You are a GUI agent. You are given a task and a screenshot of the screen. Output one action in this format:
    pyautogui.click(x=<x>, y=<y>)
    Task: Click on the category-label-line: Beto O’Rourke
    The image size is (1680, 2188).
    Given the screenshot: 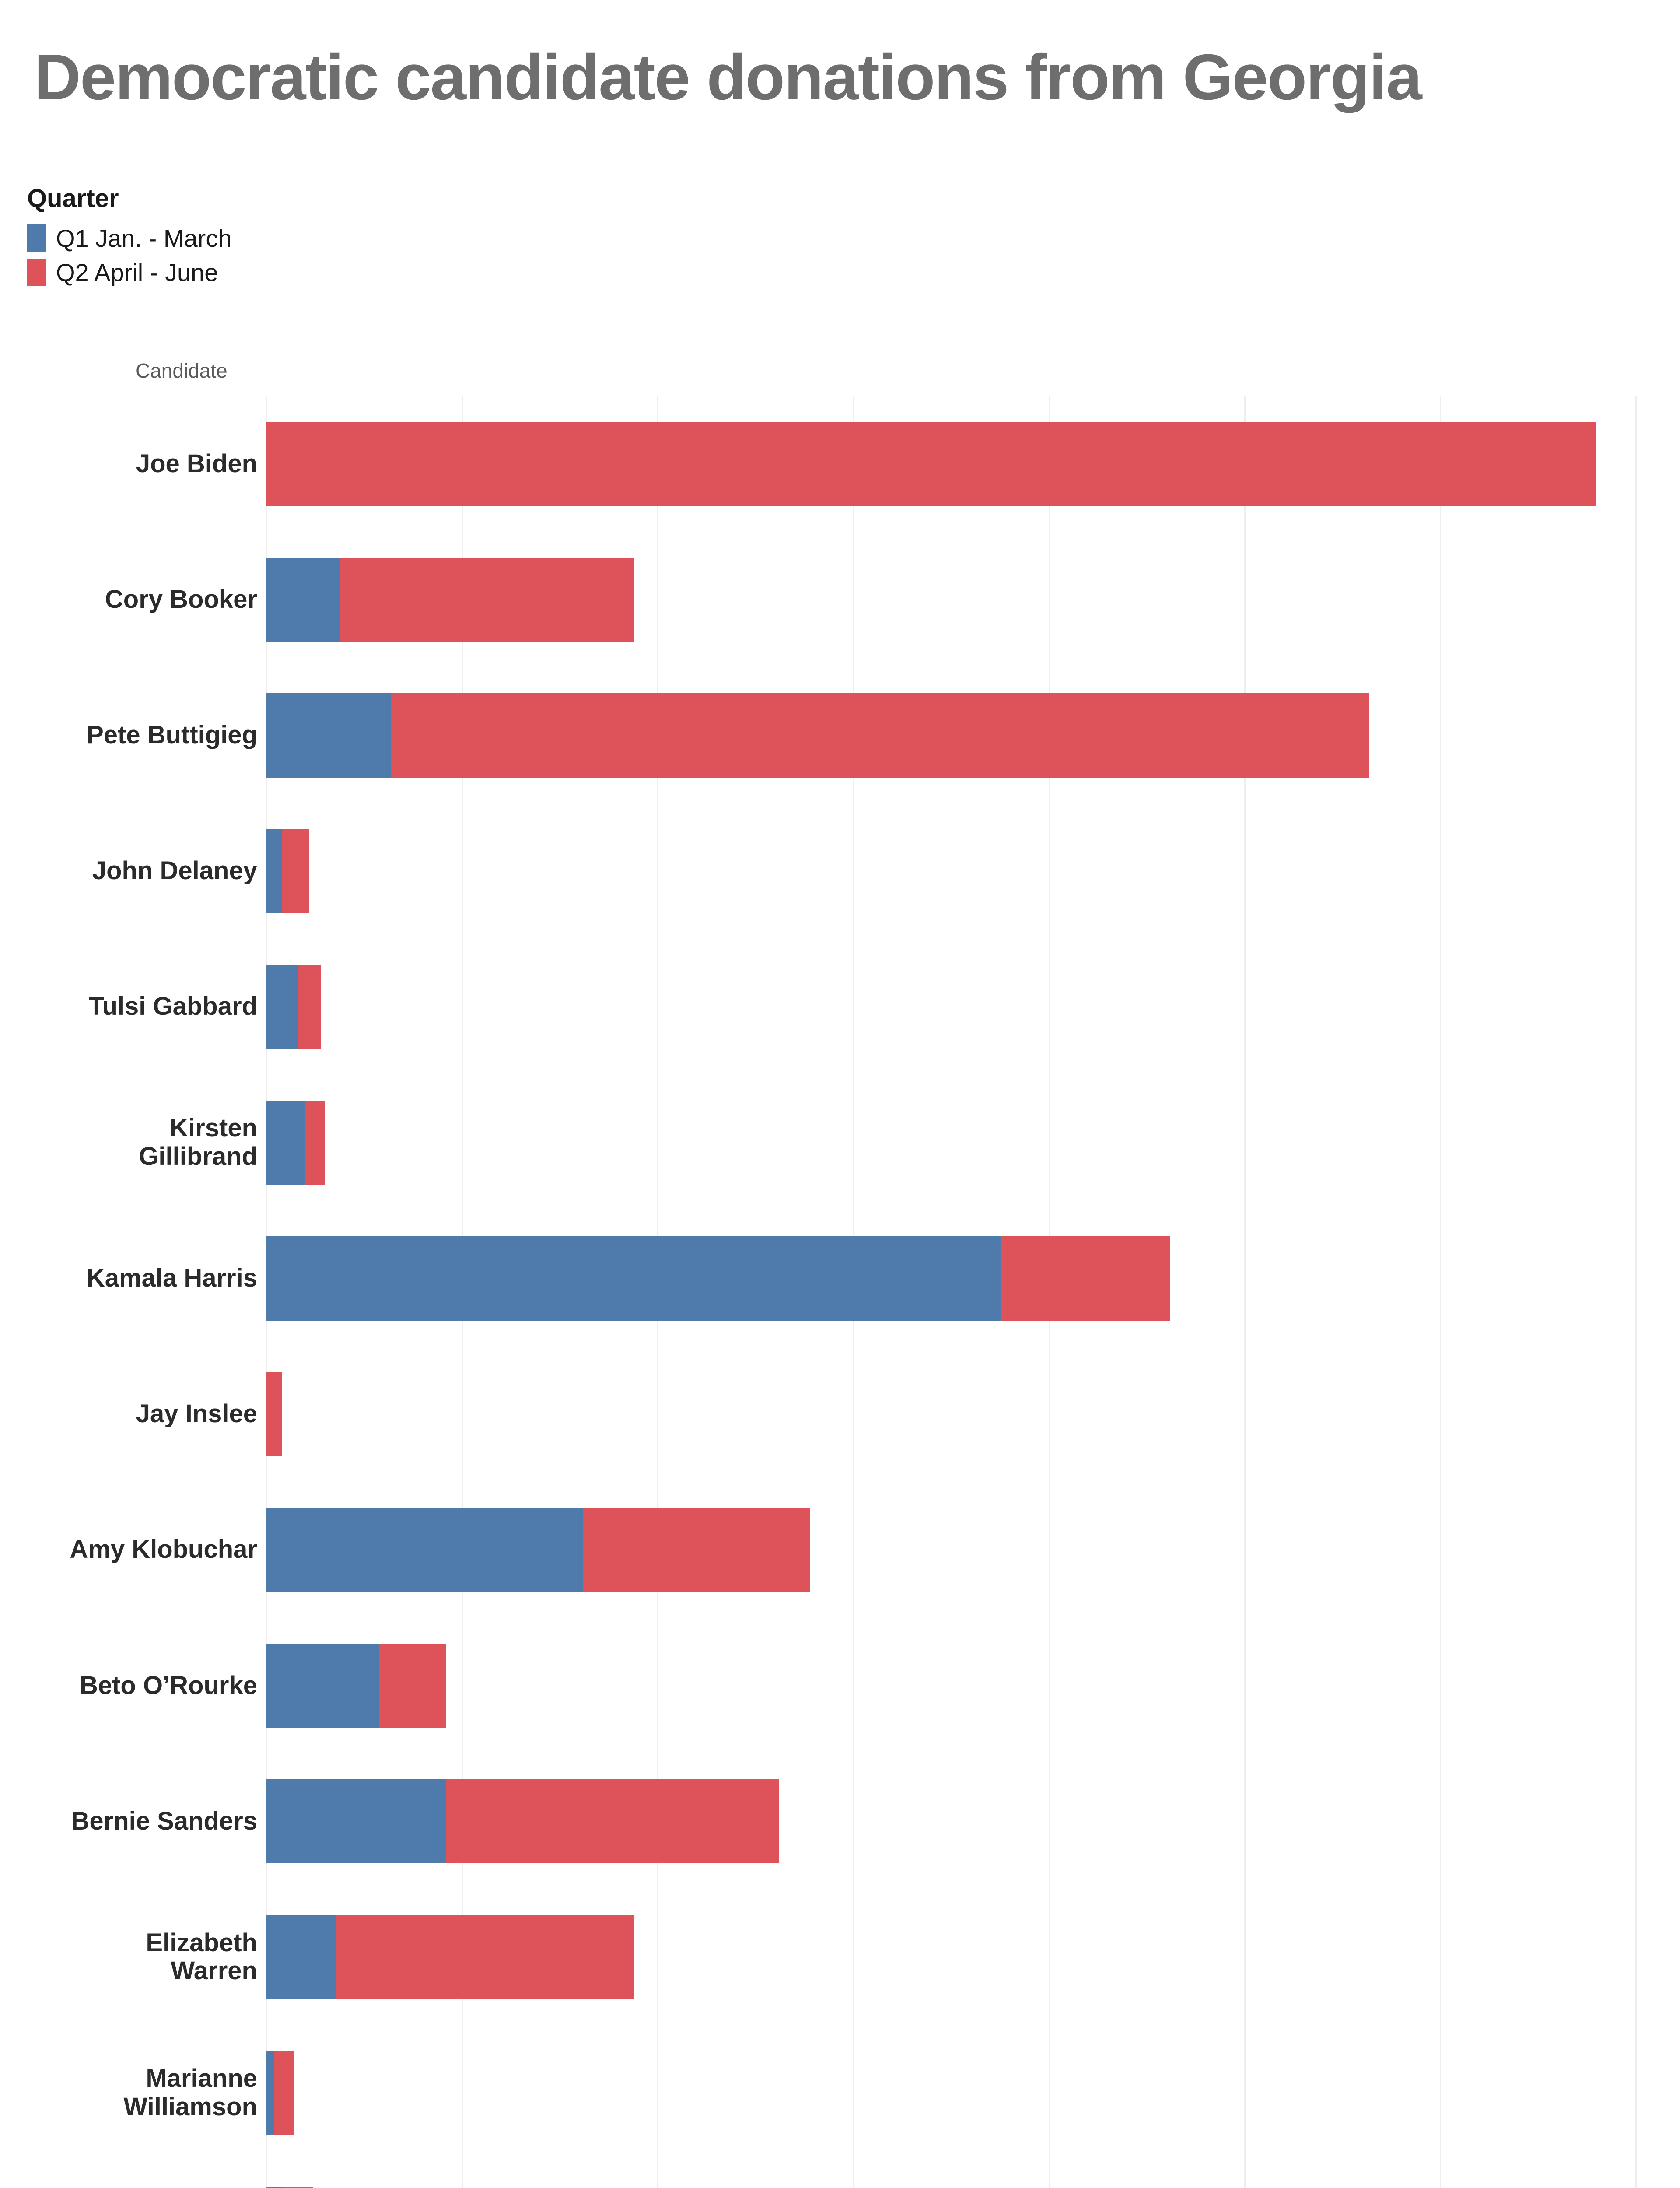 What is the action you would take?
    pyautogui.click(x=168, y=1686)
    